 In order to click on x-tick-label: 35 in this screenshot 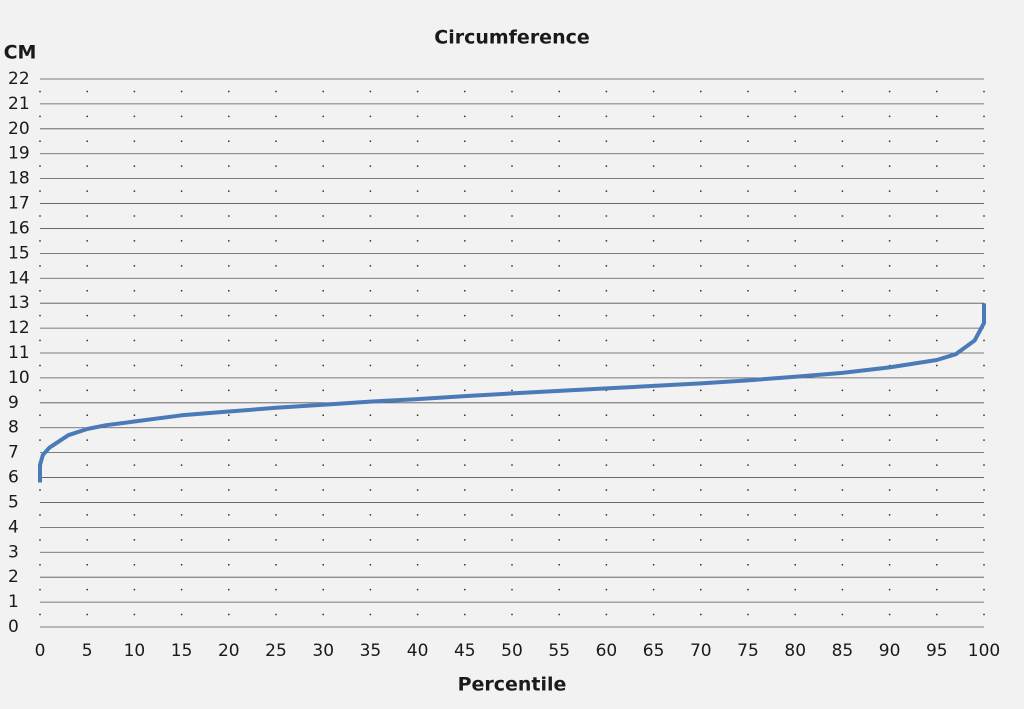, I will do `click(371, 651)`.